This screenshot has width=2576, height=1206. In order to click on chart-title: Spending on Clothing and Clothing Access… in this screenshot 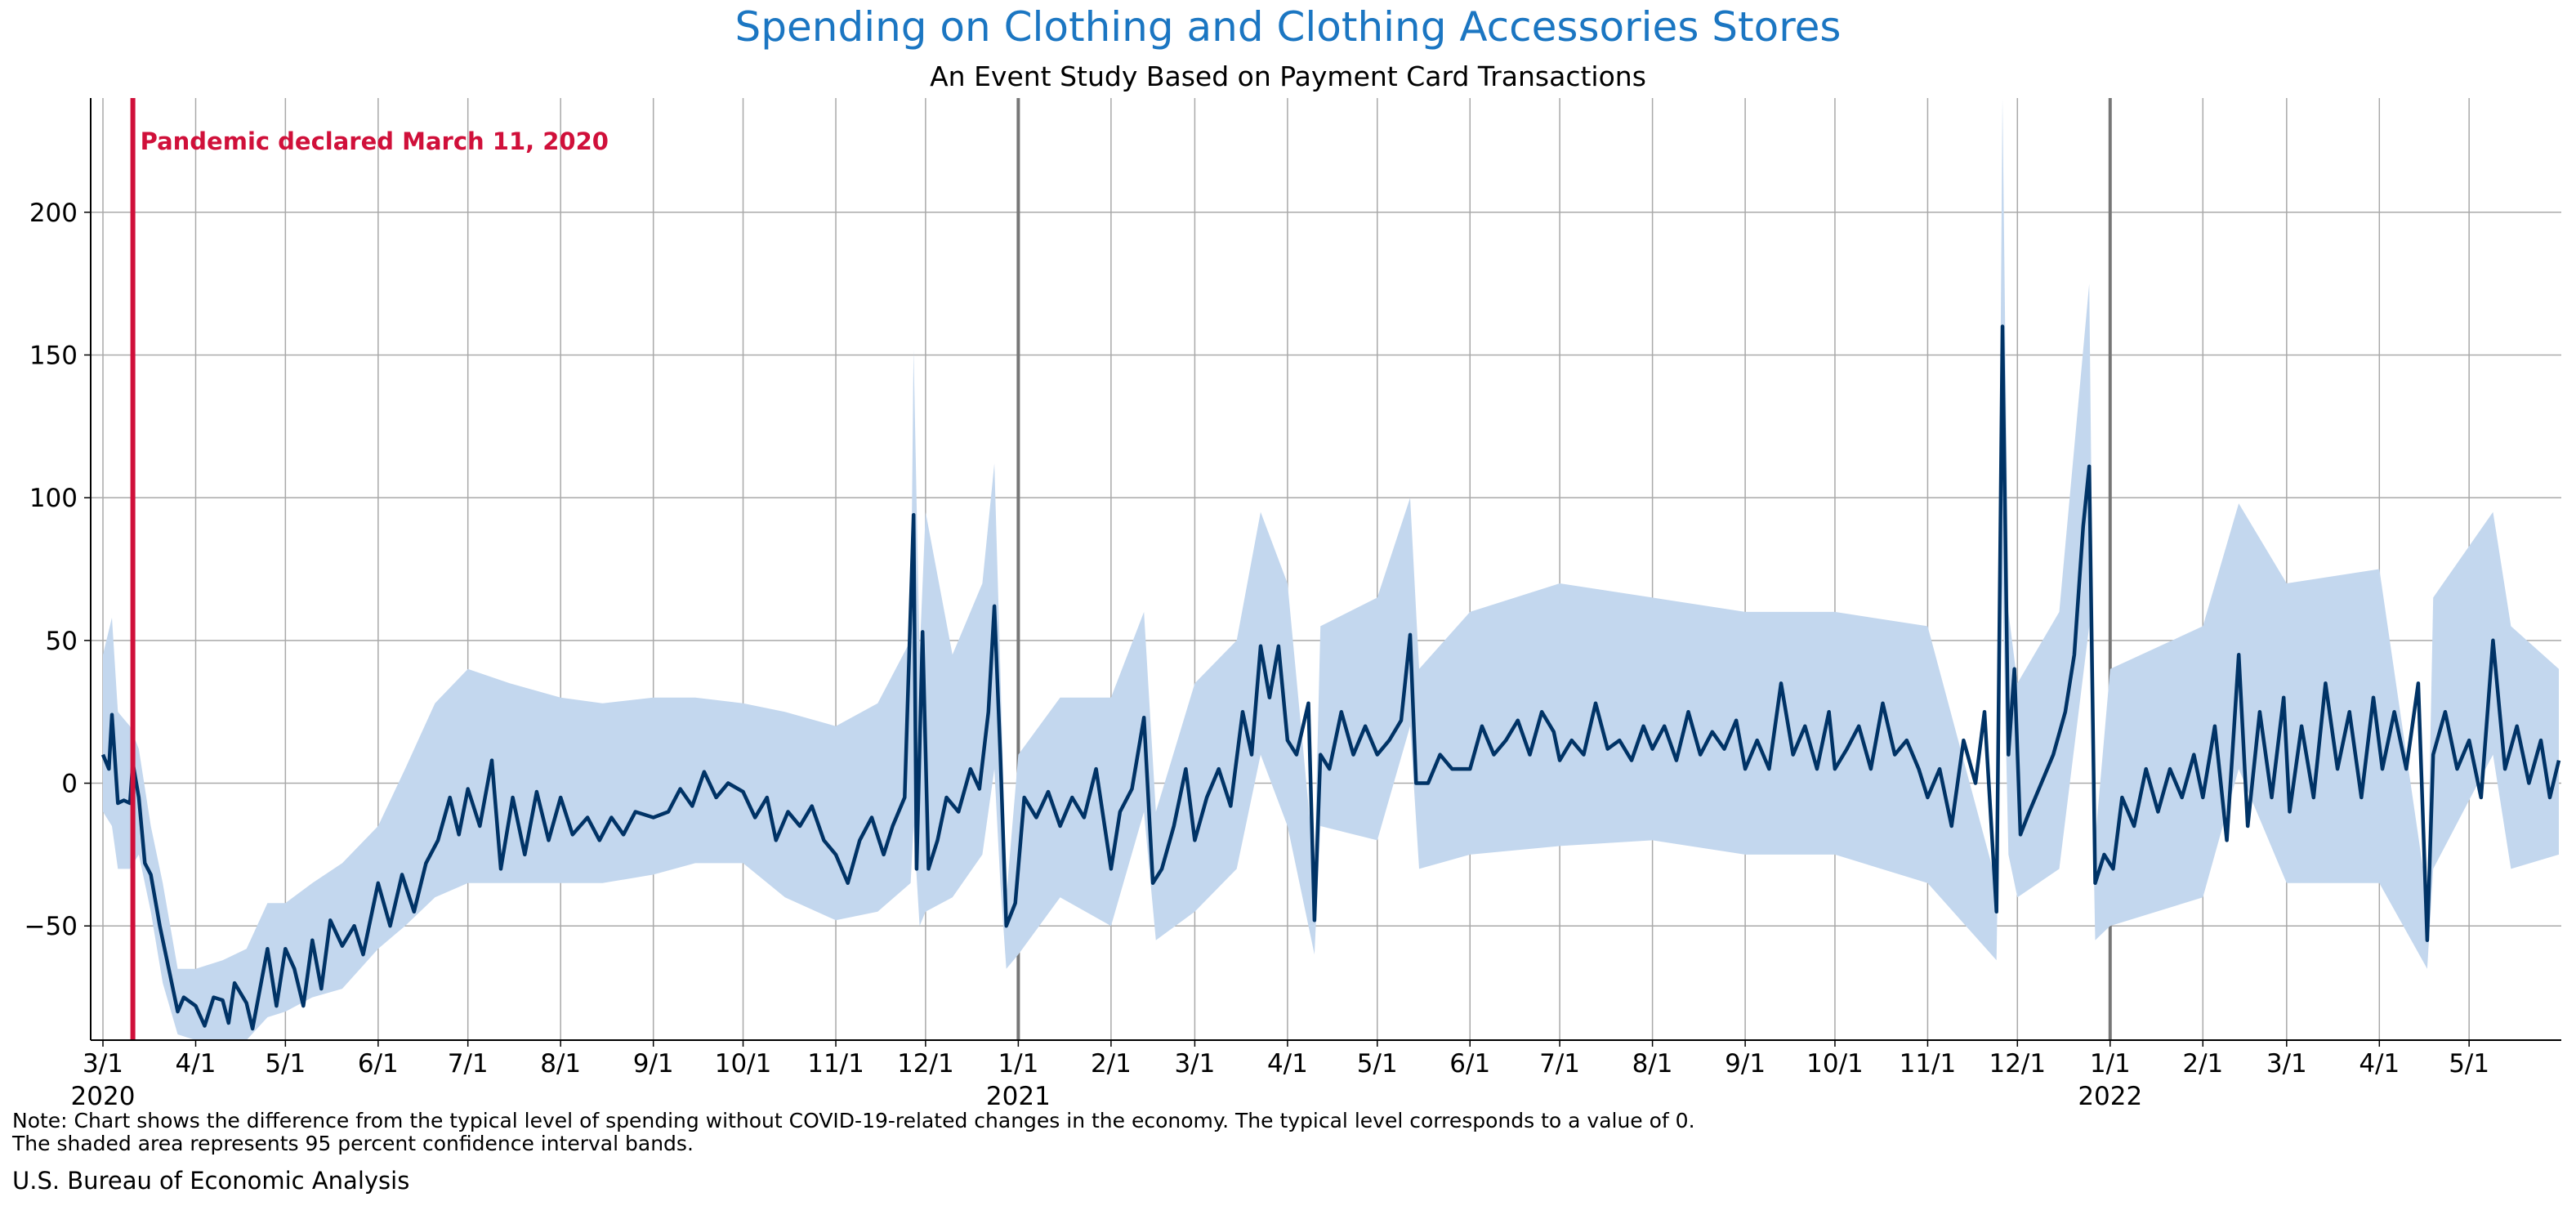, I will do `click(1288, 27)`.